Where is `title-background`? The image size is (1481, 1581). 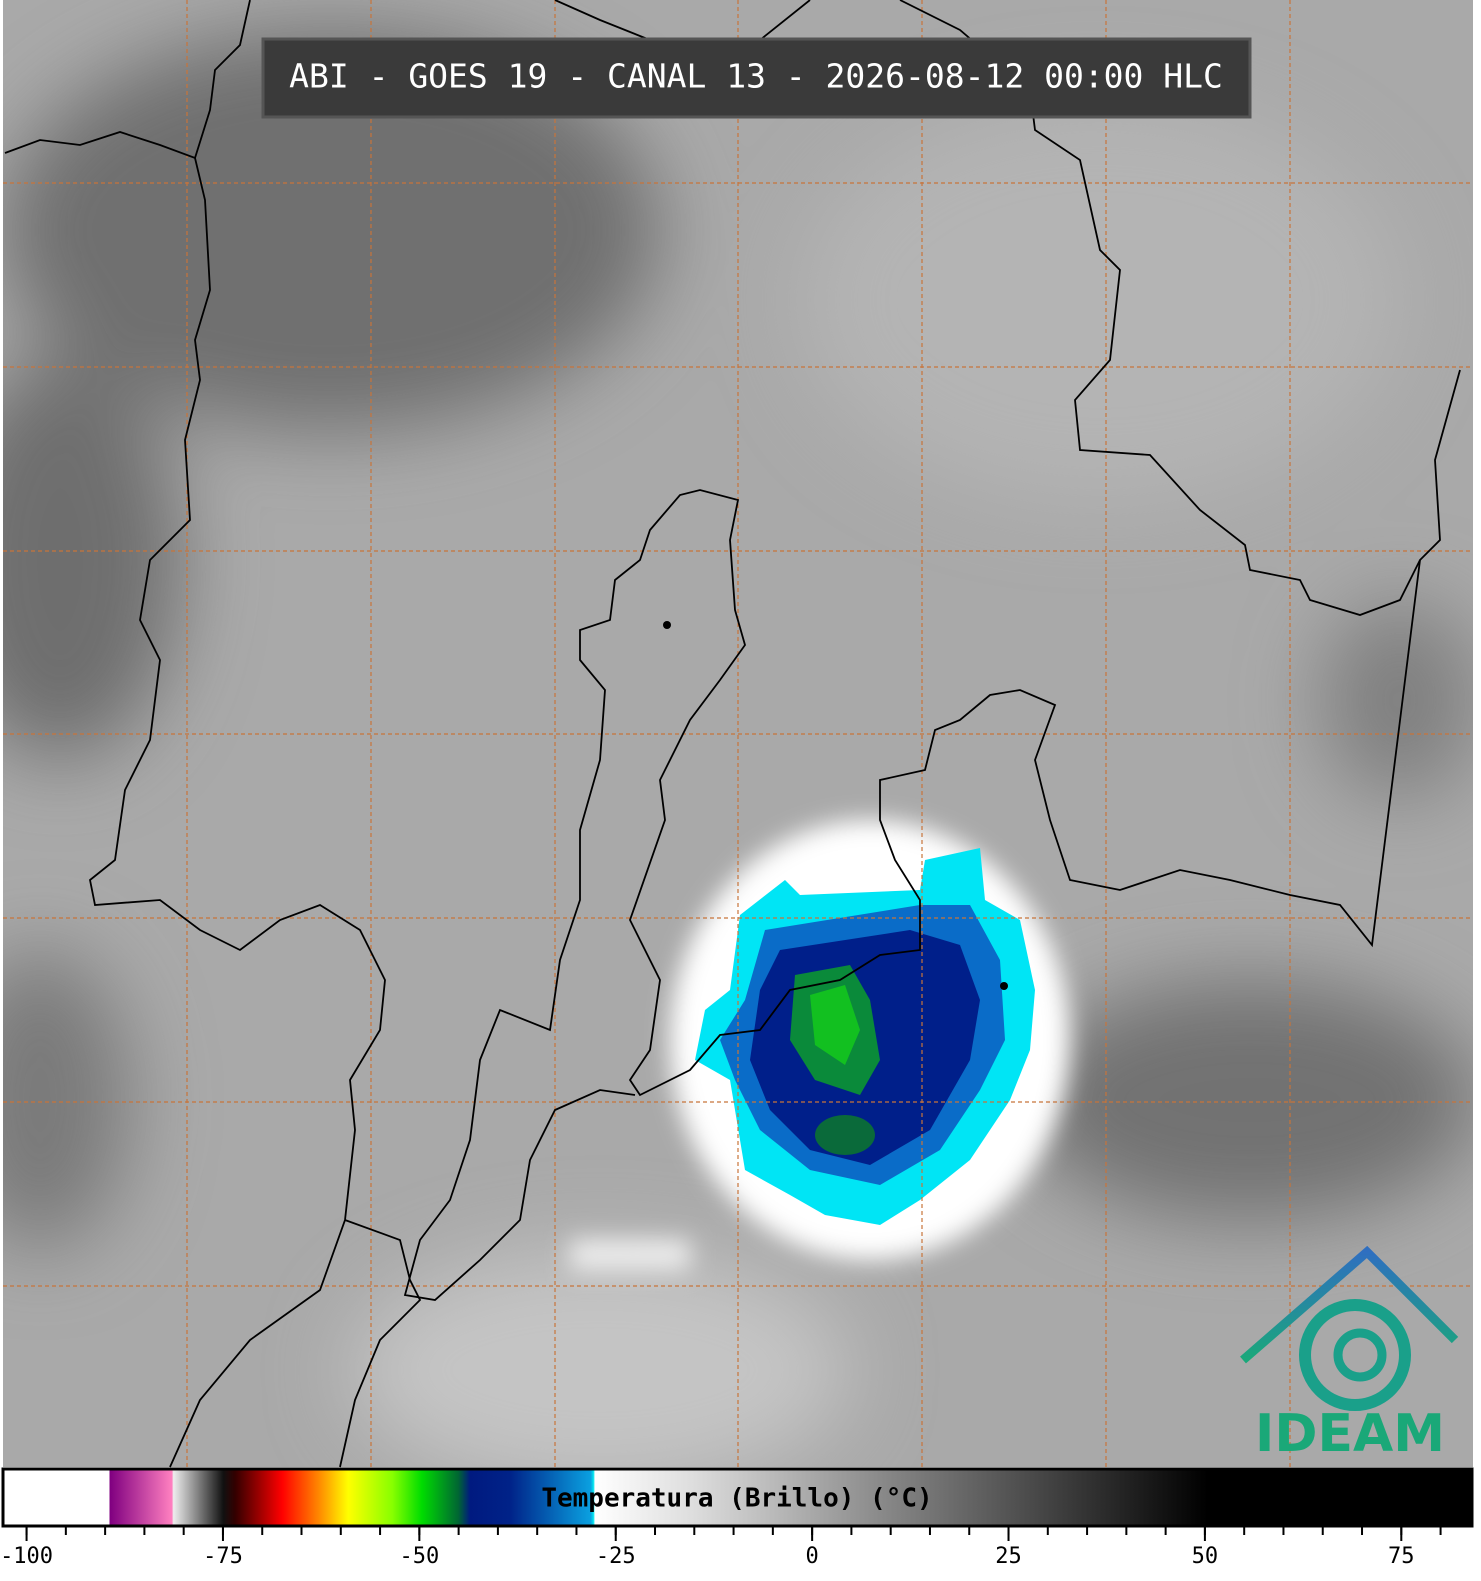 title-background is located at coordinates (756, 78).